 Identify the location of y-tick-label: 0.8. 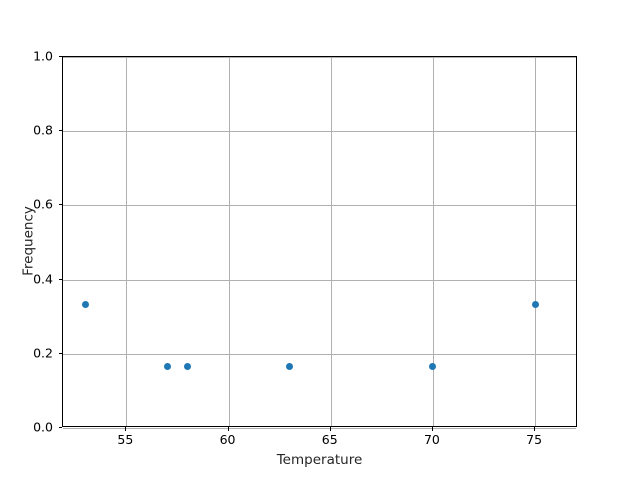
(43, 130).